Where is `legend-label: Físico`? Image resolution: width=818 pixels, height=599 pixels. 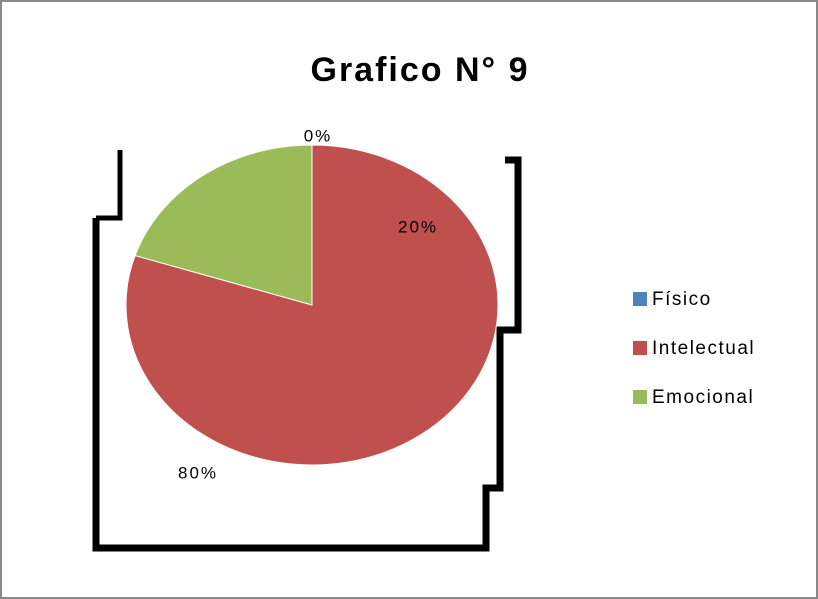 legend-label: Físico is located at coordinates (682, 299).